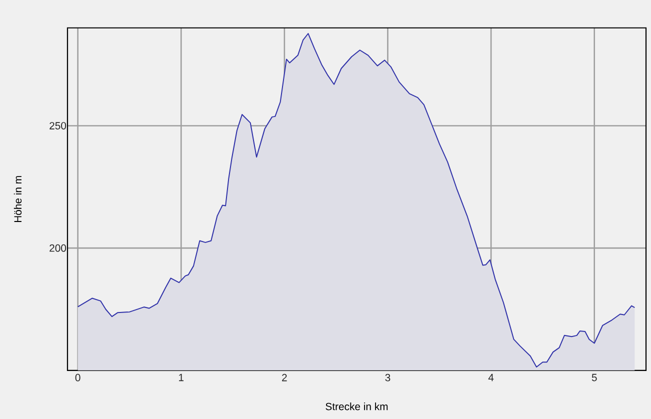 The height and width of the screenshot is (419, 651). What do you see at coordinates (357, 406) in the screenshot?
I see `x-axis-title: Strecke in km` at bounding box center [357, 406].